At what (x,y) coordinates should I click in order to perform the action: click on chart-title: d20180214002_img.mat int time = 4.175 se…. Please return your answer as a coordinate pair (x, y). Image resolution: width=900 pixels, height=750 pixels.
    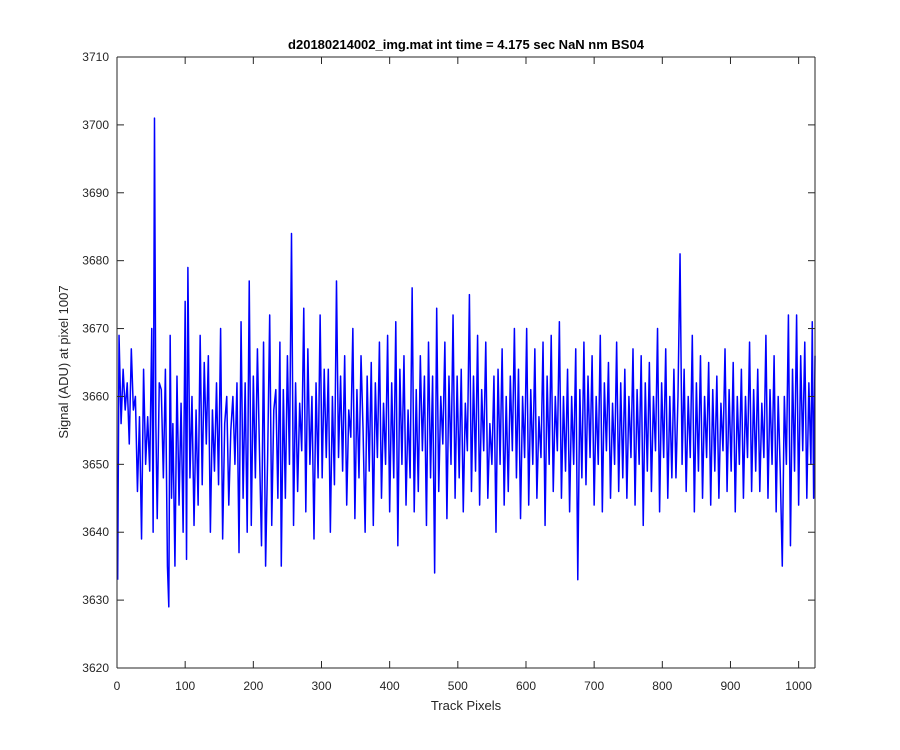
    Looking at the image, I should click on (466, 44).